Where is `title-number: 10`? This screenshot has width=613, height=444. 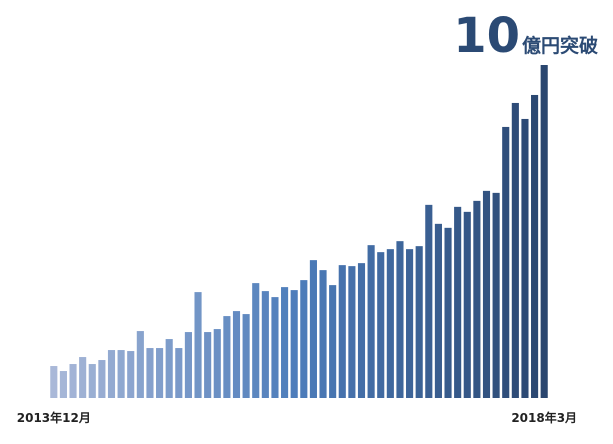
title-number: 10 is located at coordinates (486, 36).